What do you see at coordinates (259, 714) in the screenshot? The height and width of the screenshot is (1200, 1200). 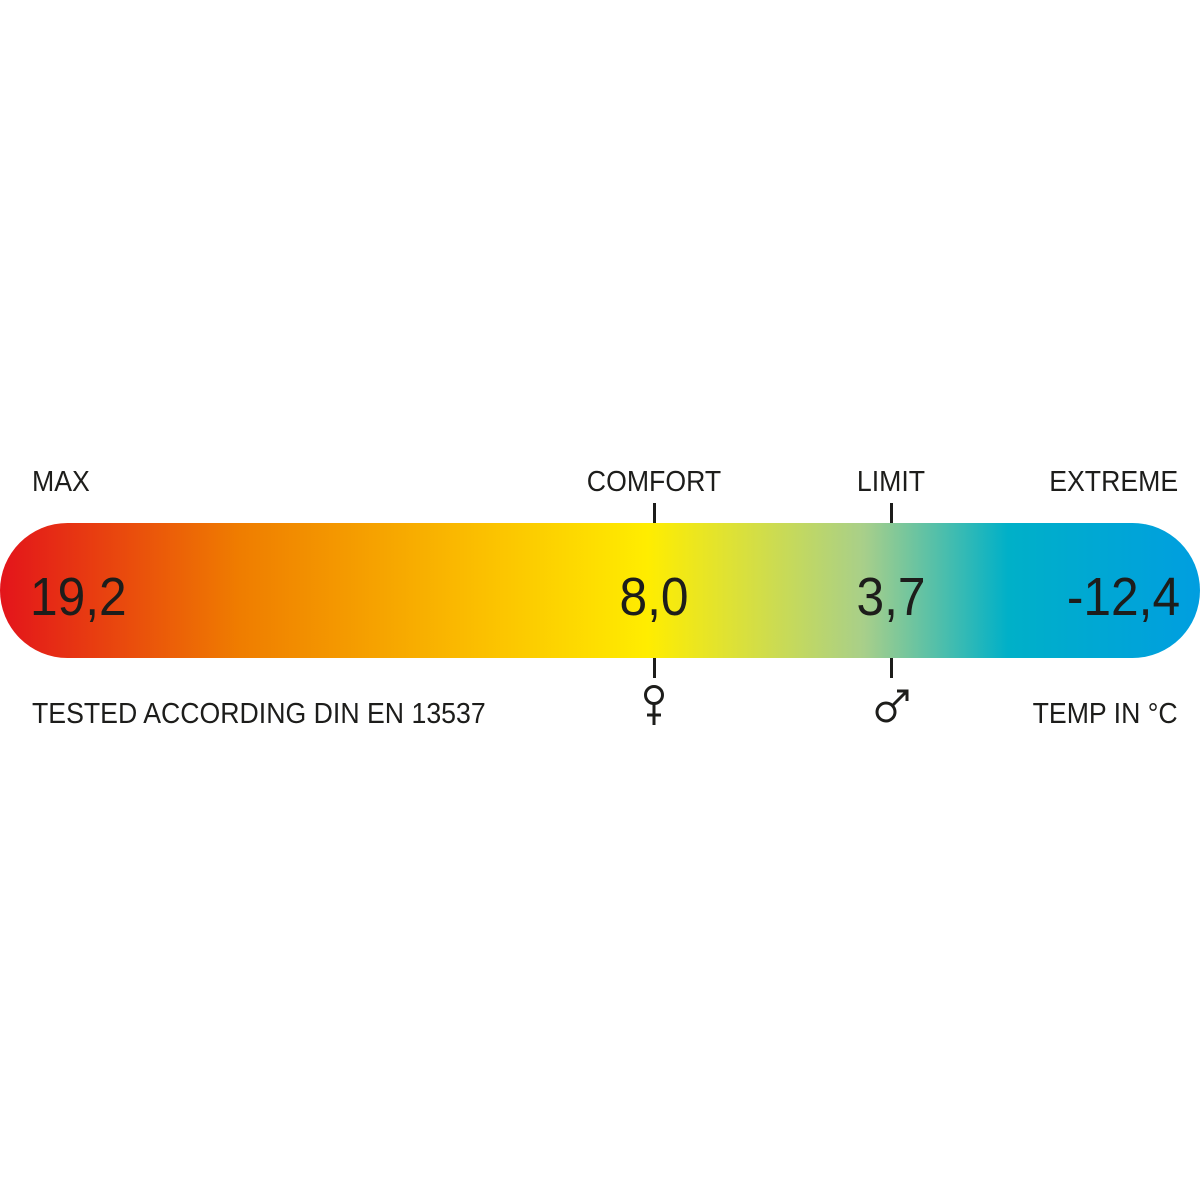 I see `test-standard-note: TESTED ACCORDING DIN EN 13537` at bounding box center [259, 714].